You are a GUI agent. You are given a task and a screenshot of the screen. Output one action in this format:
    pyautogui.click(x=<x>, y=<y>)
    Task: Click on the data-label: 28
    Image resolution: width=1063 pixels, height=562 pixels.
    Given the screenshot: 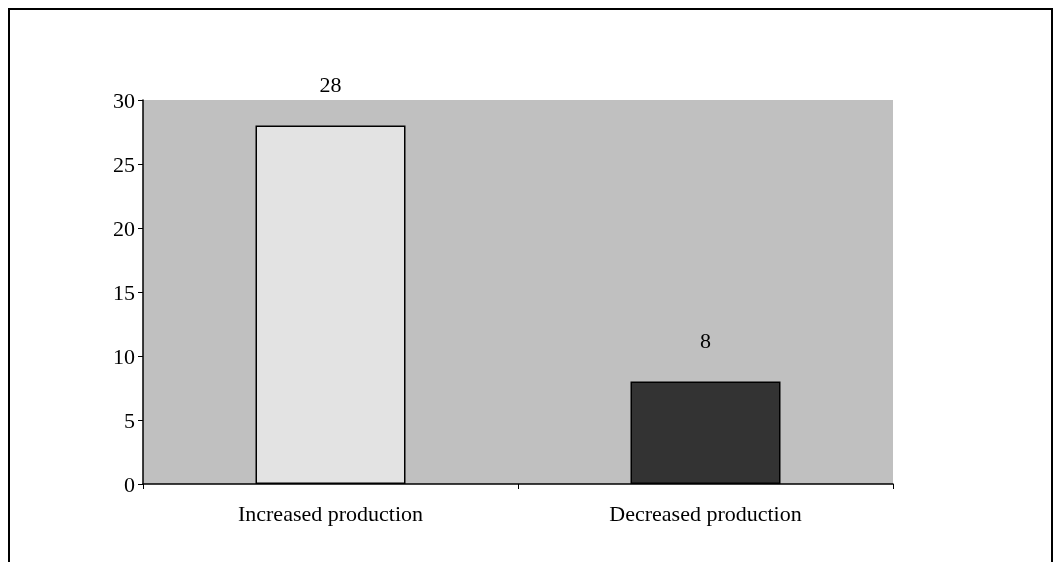 What is the action you would take?
    pyautogui.click(x=330, y=85)
    